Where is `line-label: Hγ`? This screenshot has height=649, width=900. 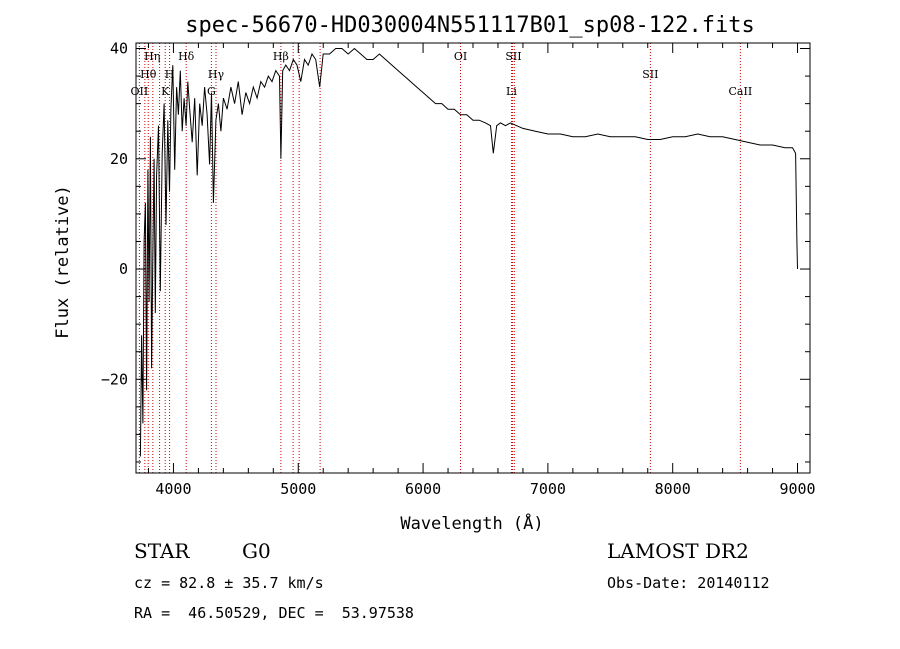 line-label: Hγ is located at coordinates (216, 74).